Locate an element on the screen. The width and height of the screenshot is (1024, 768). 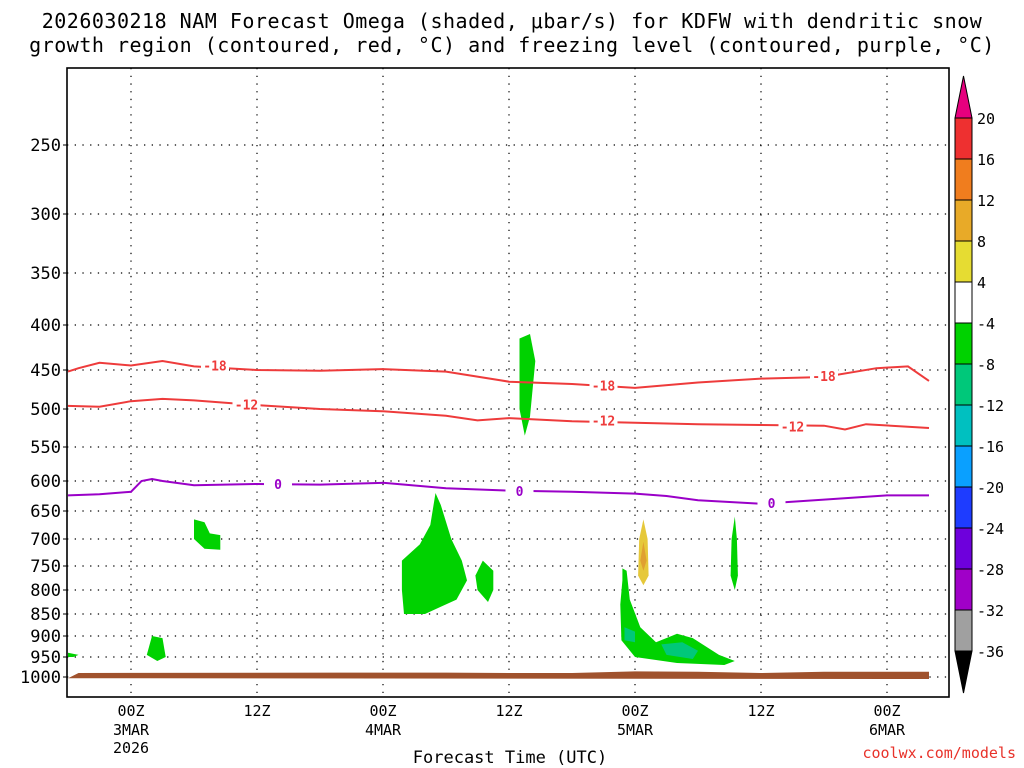
contour-label-3: -12 is located at coordinates (246, 405).